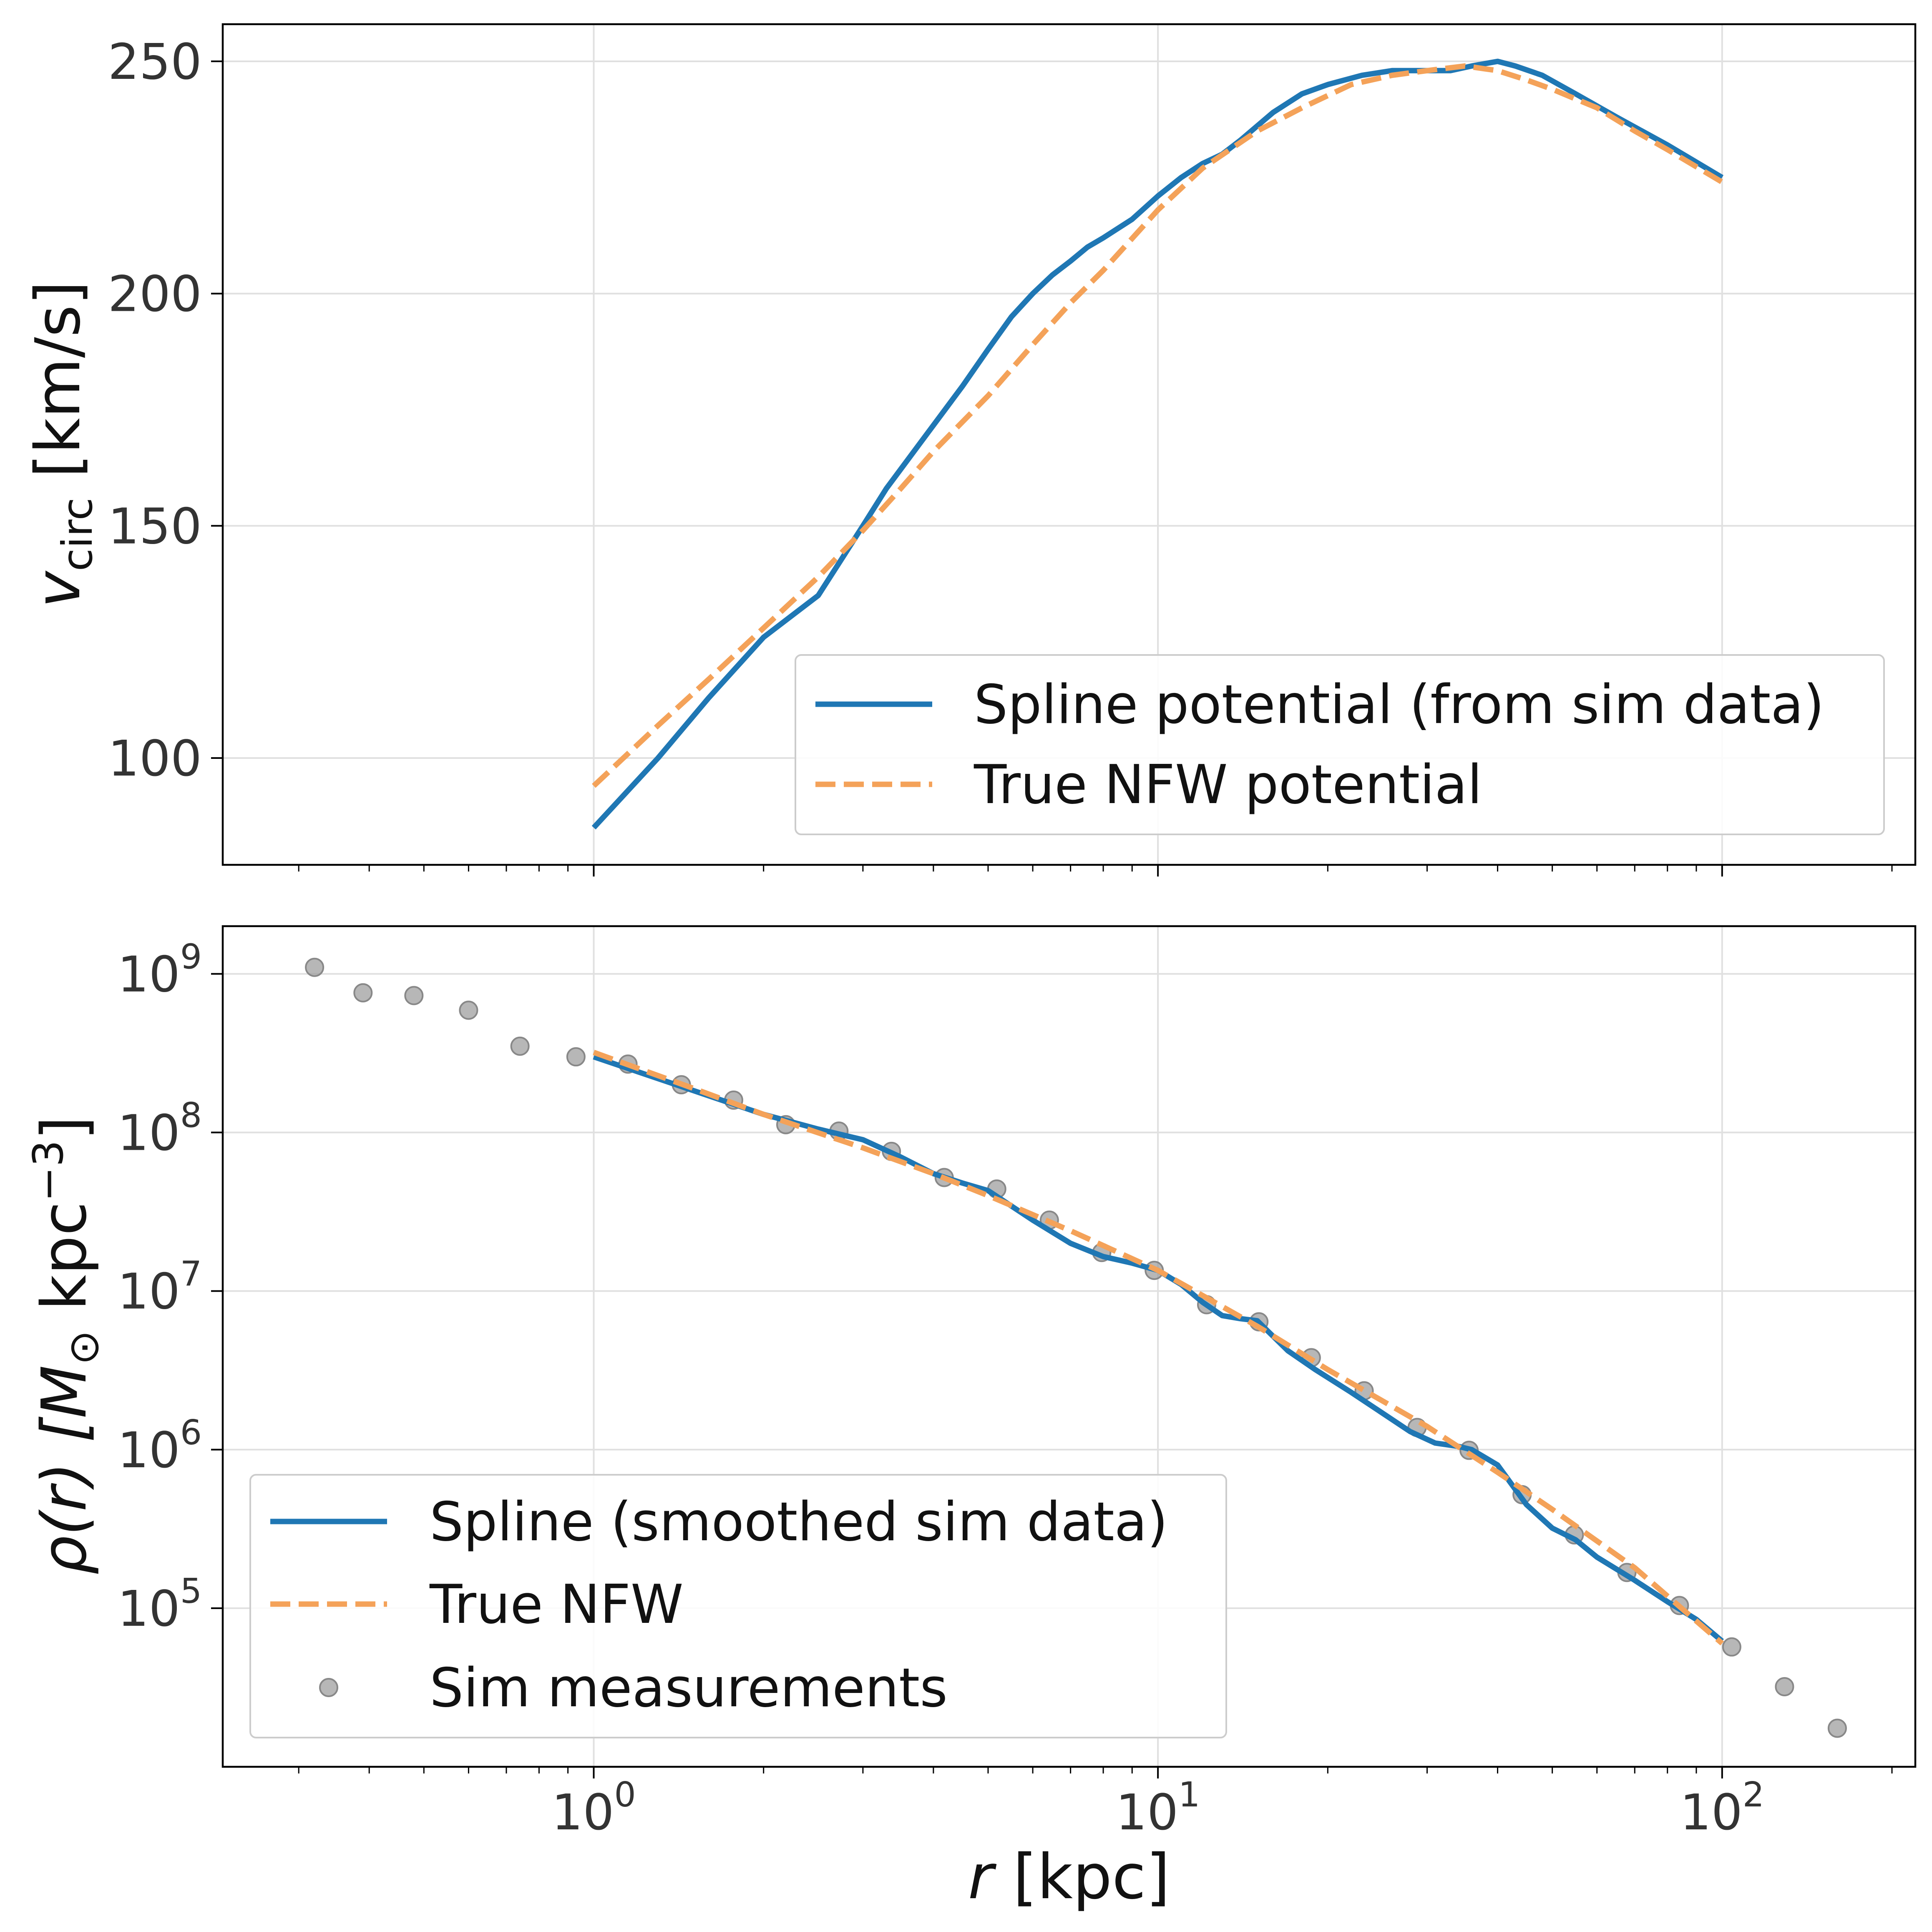 The width and height of the screenshot is (1932, 1932). Describe the element at coordinates (799, 1522) in the screenshot. I see `bottom-legend-label-spline: Spline (smoothed sim data)` at that location.